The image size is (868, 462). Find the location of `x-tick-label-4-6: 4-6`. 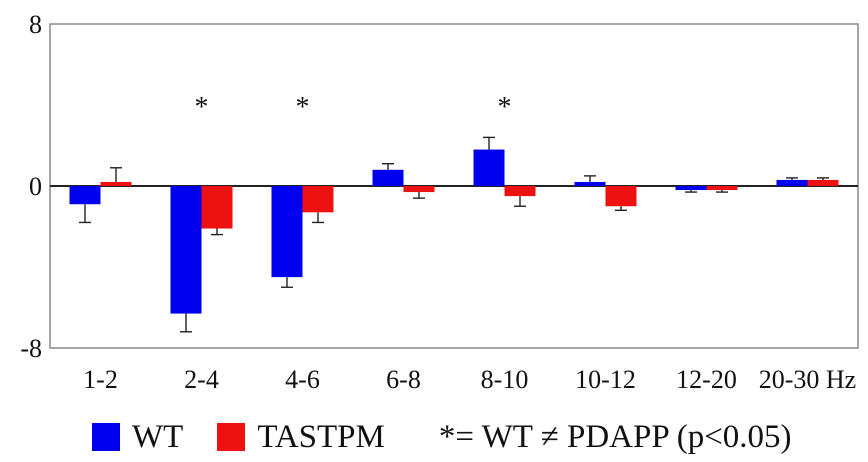

x-tick-label-4-6: 4-6 is located at coordinates (302, 379).